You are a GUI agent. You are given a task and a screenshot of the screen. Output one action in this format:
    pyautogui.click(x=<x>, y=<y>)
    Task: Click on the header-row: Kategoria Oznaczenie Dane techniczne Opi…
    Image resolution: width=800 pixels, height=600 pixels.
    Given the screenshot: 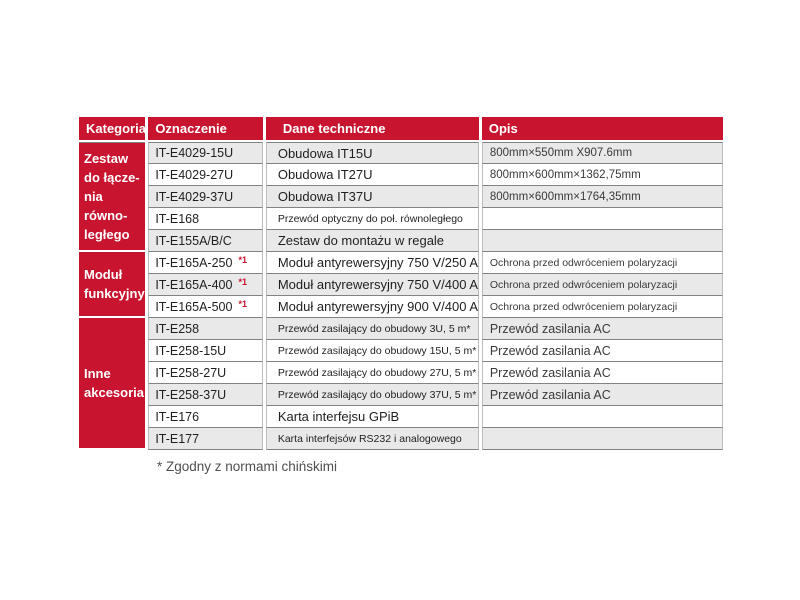 What is the action you would take?
    pyautogui.click(x=401, y=129)
    